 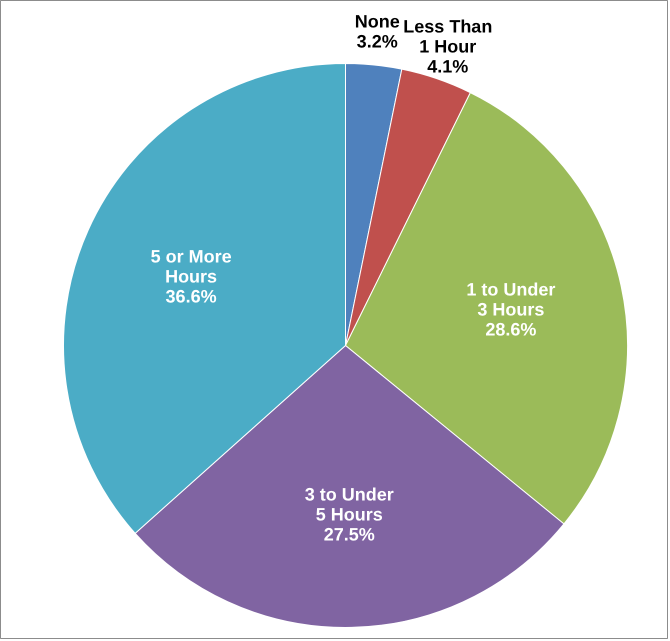 I want to click on data-label: 28.6%, so click(x=510, y=330).